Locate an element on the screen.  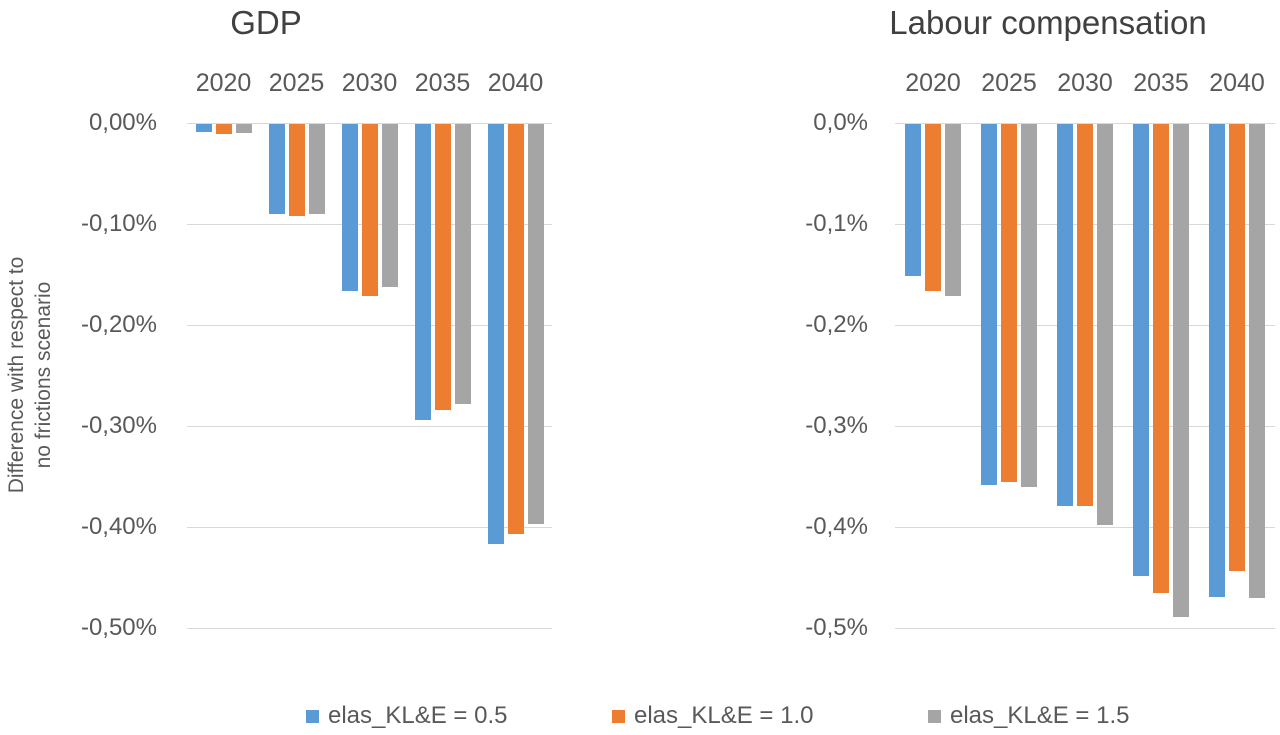
y-axis-tick-label: 0,0% is located at coordinates (840, 122).